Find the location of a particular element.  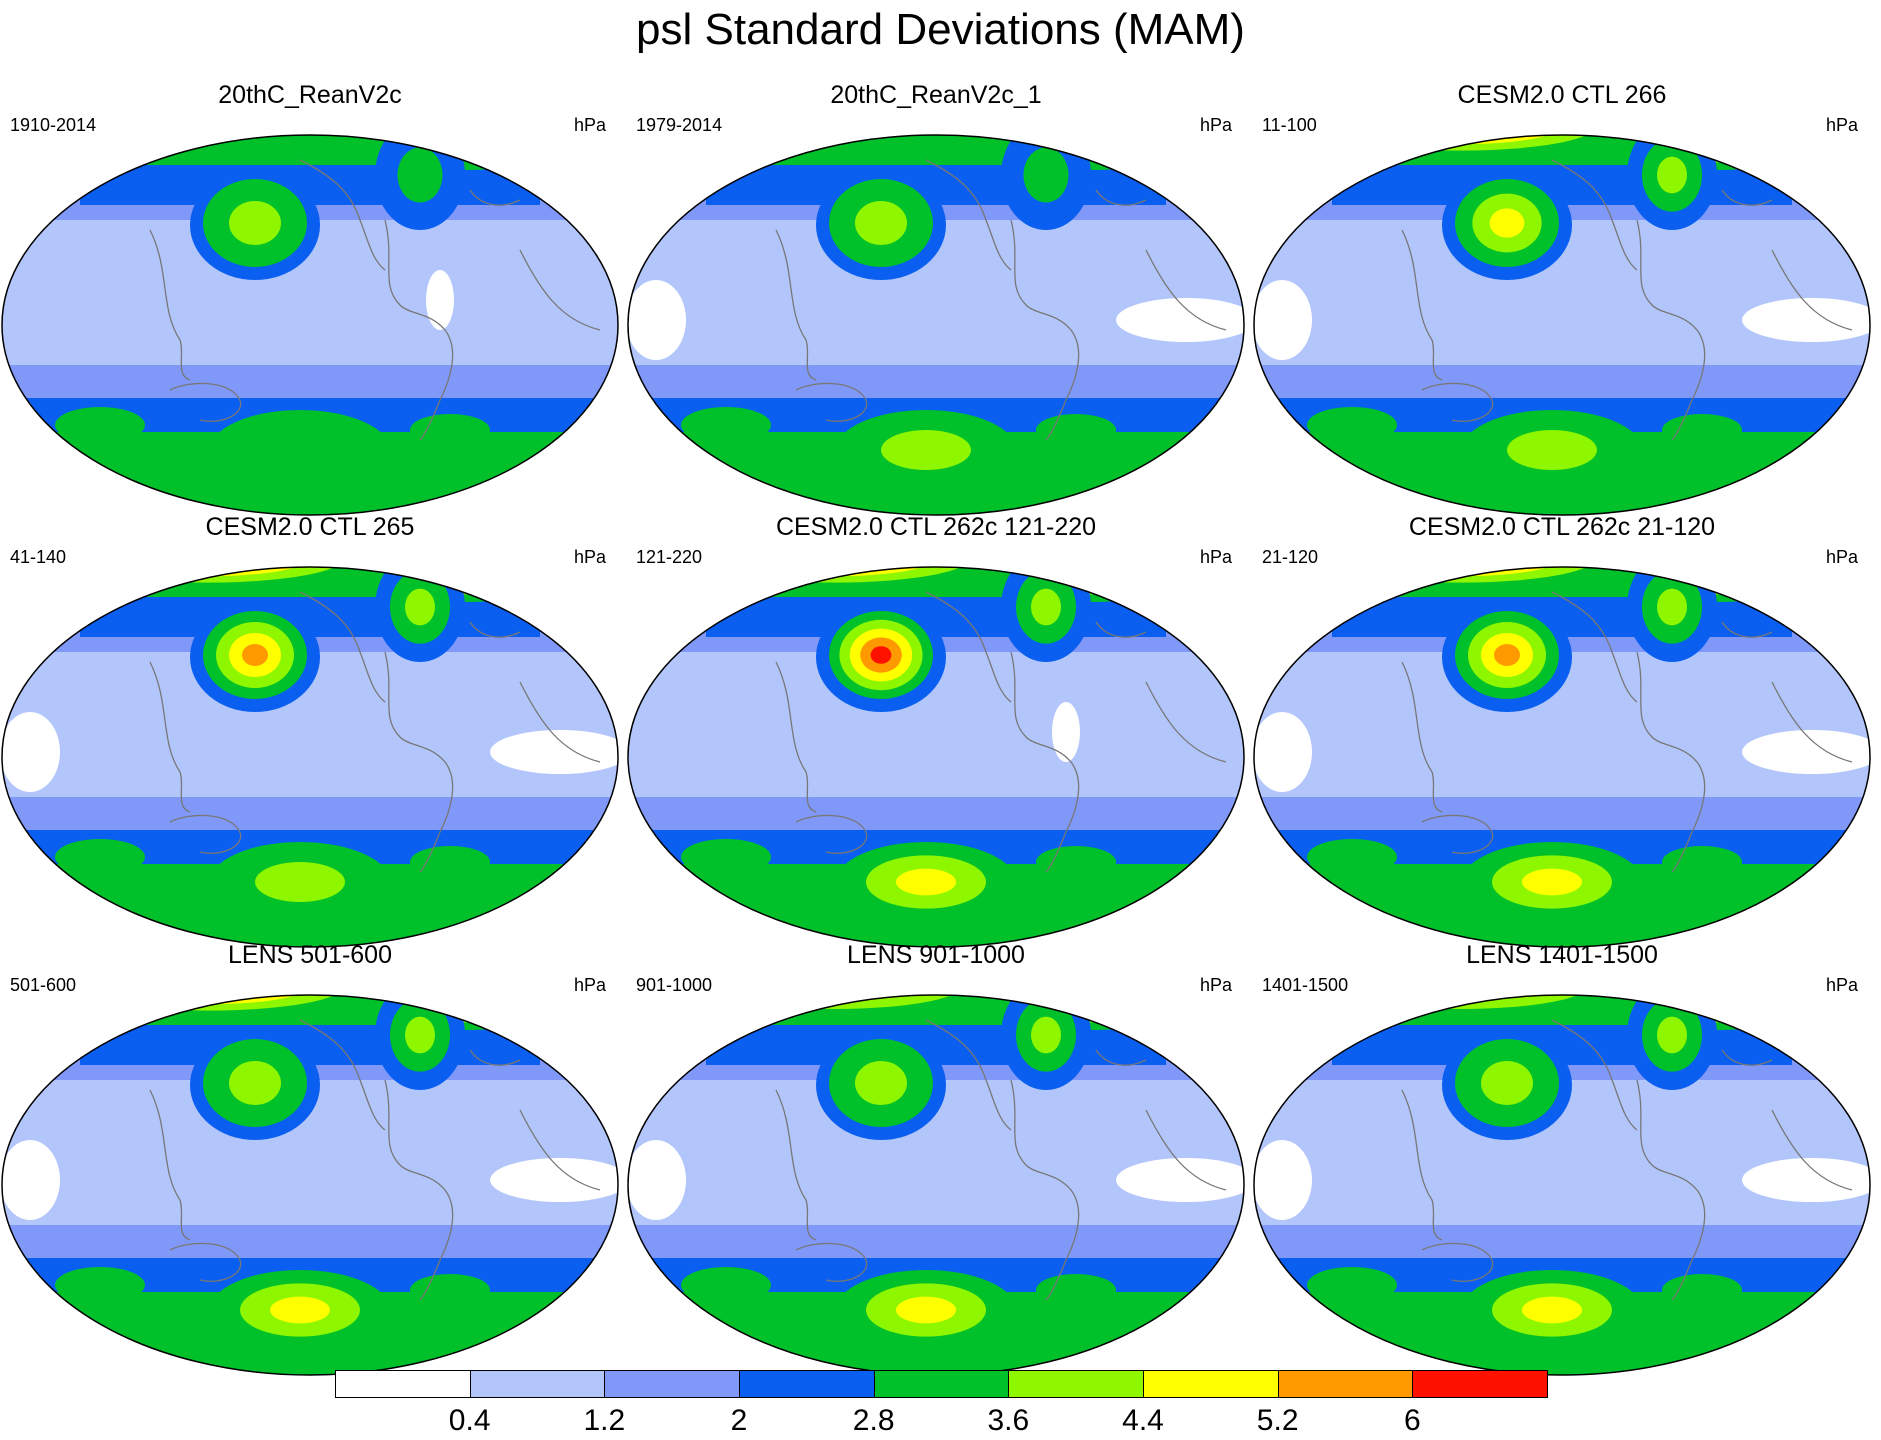

panel-title: CESM2.0 CTL 262c 21-120 is located at coordinates (1562, 527).